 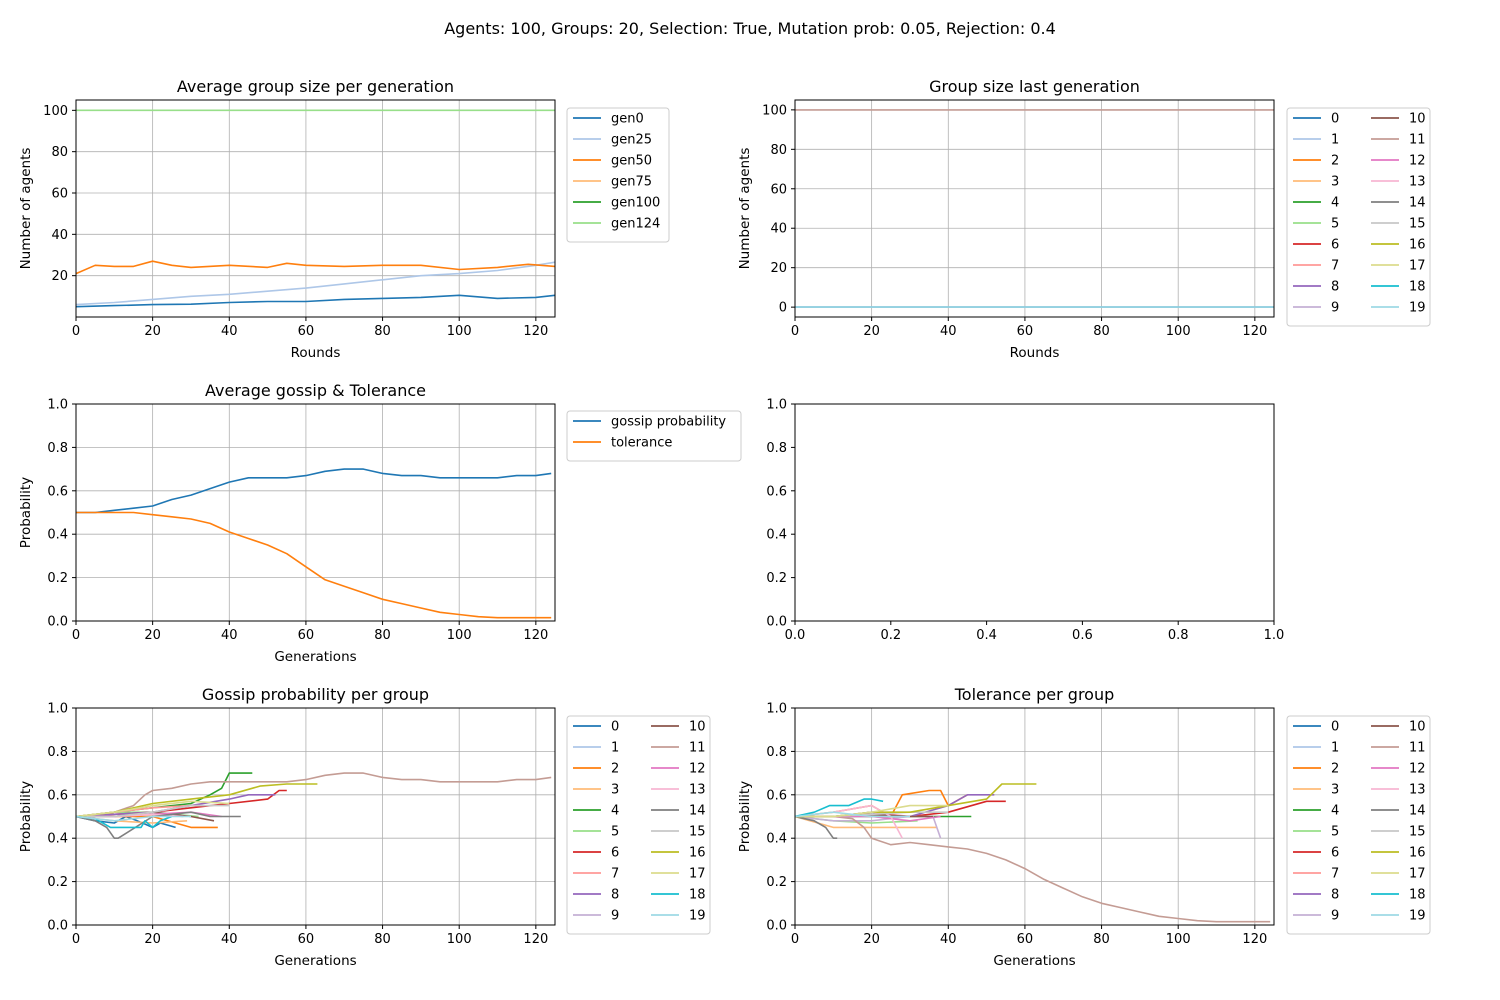 I want to click on legend-label: 11, so click(x=1417, y=140).